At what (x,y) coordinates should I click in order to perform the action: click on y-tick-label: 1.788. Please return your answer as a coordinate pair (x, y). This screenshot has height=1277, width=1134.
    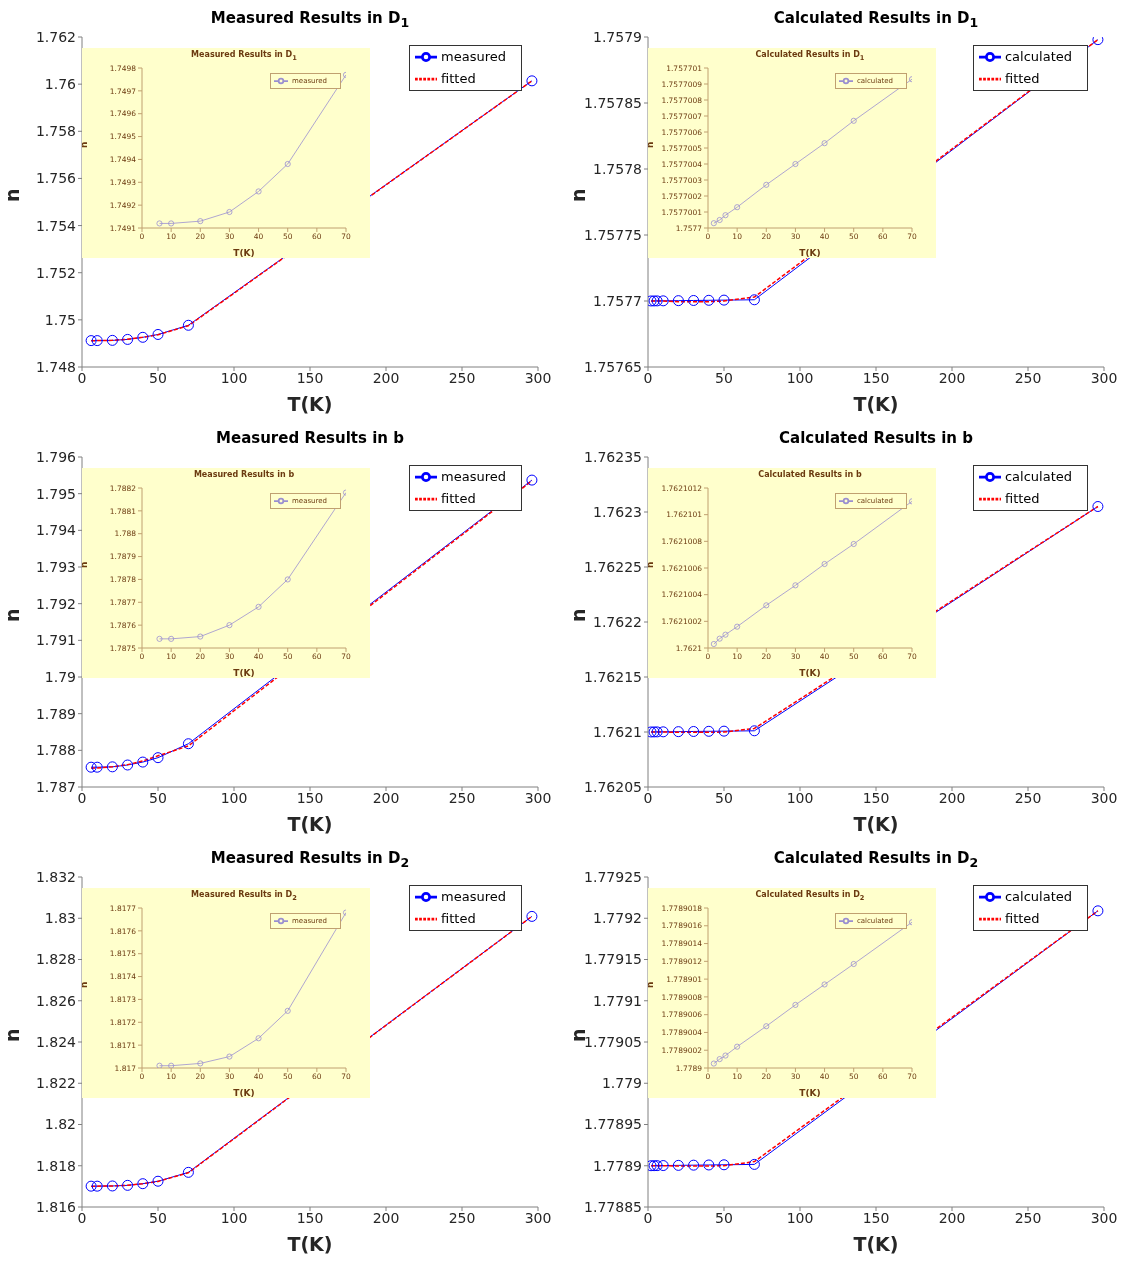
    Looking at the image, I should click on (55, 750).